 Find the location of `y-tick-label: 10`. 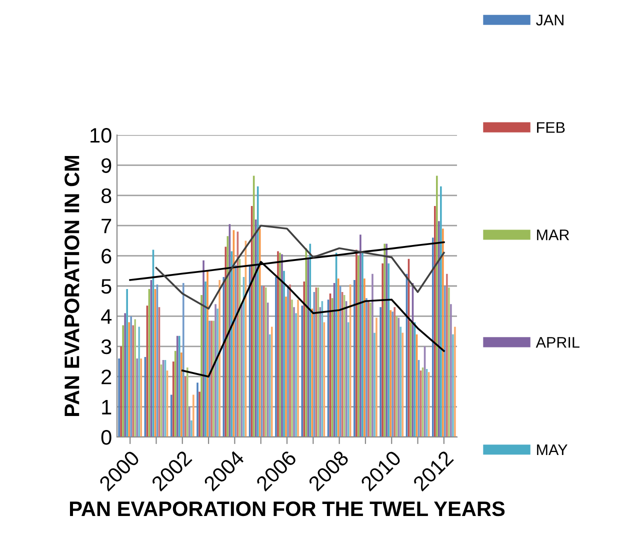

y-tick-label: 10 is located at coordinates (101, 135).